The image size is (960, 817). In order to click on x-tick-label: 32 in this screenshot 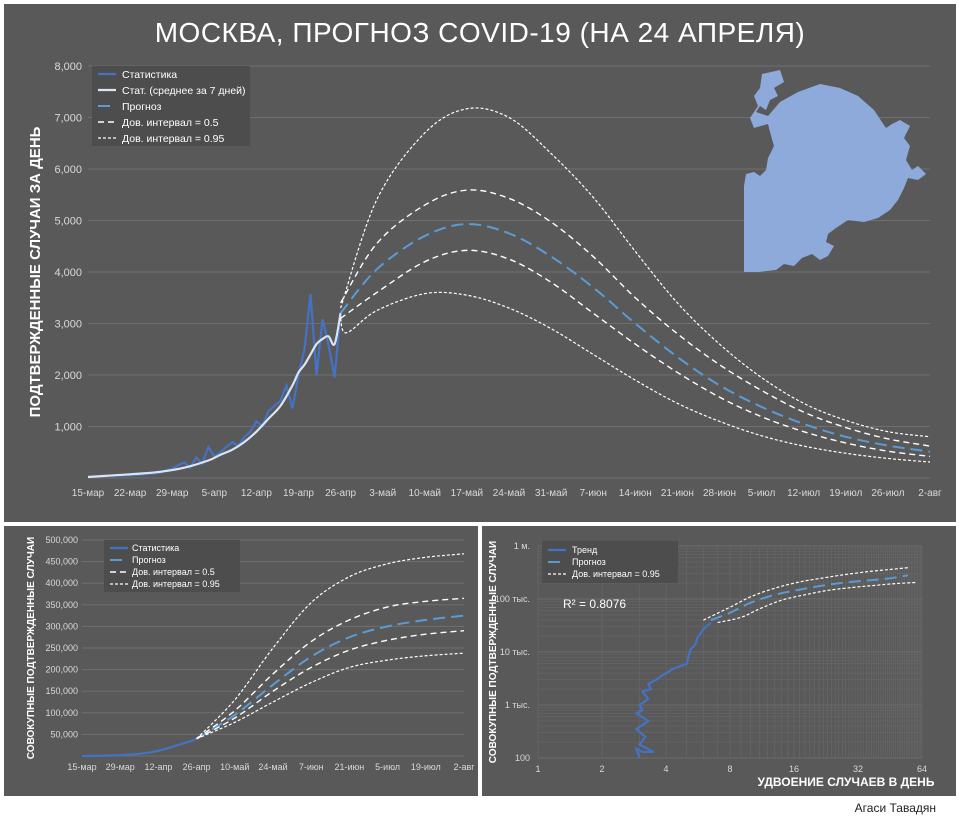, I will do `click(858, 769)`.